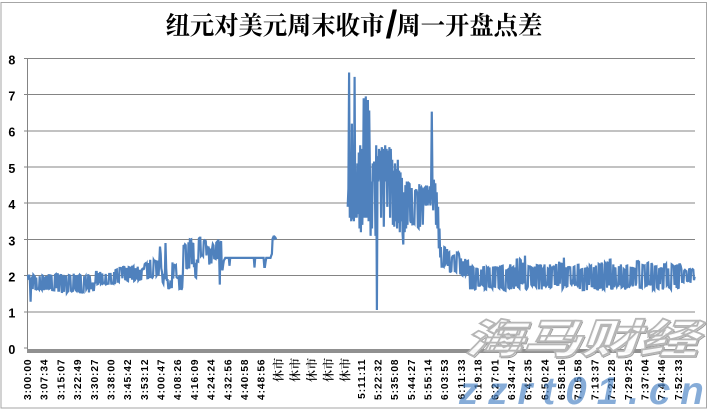  I want to click on svg-text: 4:16:09, so click(195, 379).